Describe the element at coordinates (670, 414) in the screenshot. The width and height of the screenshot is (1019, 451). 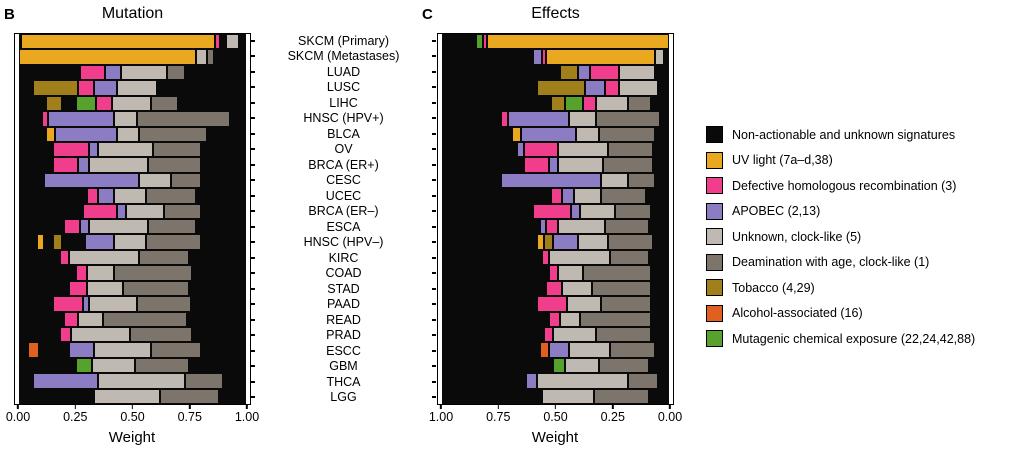
I see `x-axis-tick: 0.00` at that location.